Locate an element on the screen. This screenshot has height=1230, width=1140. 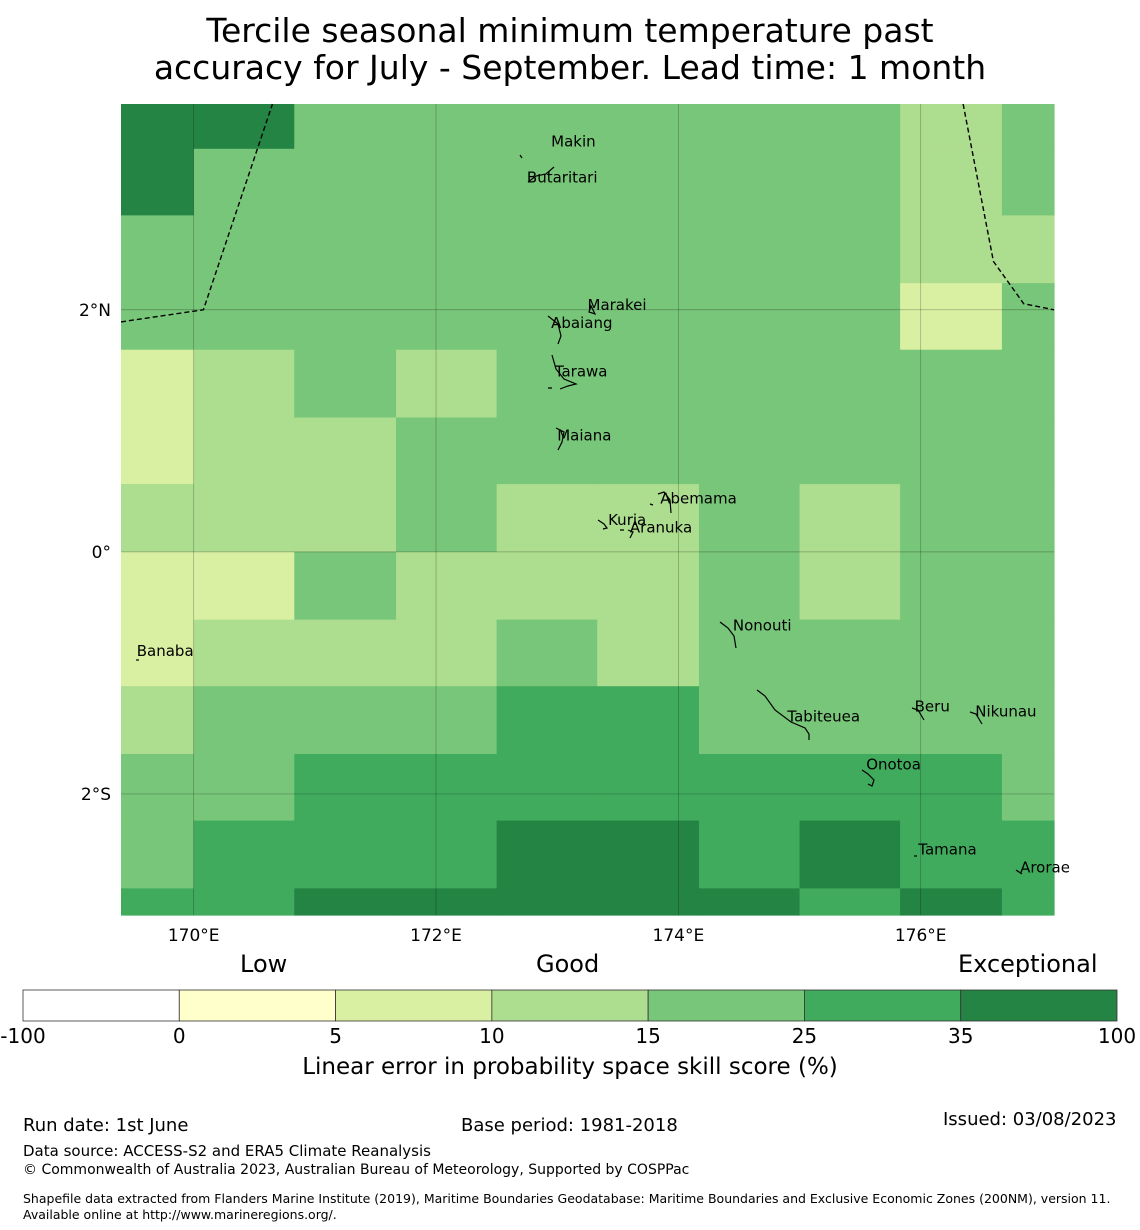
colorbar-tick-label: 0 is located at coordinates (179, 1036).